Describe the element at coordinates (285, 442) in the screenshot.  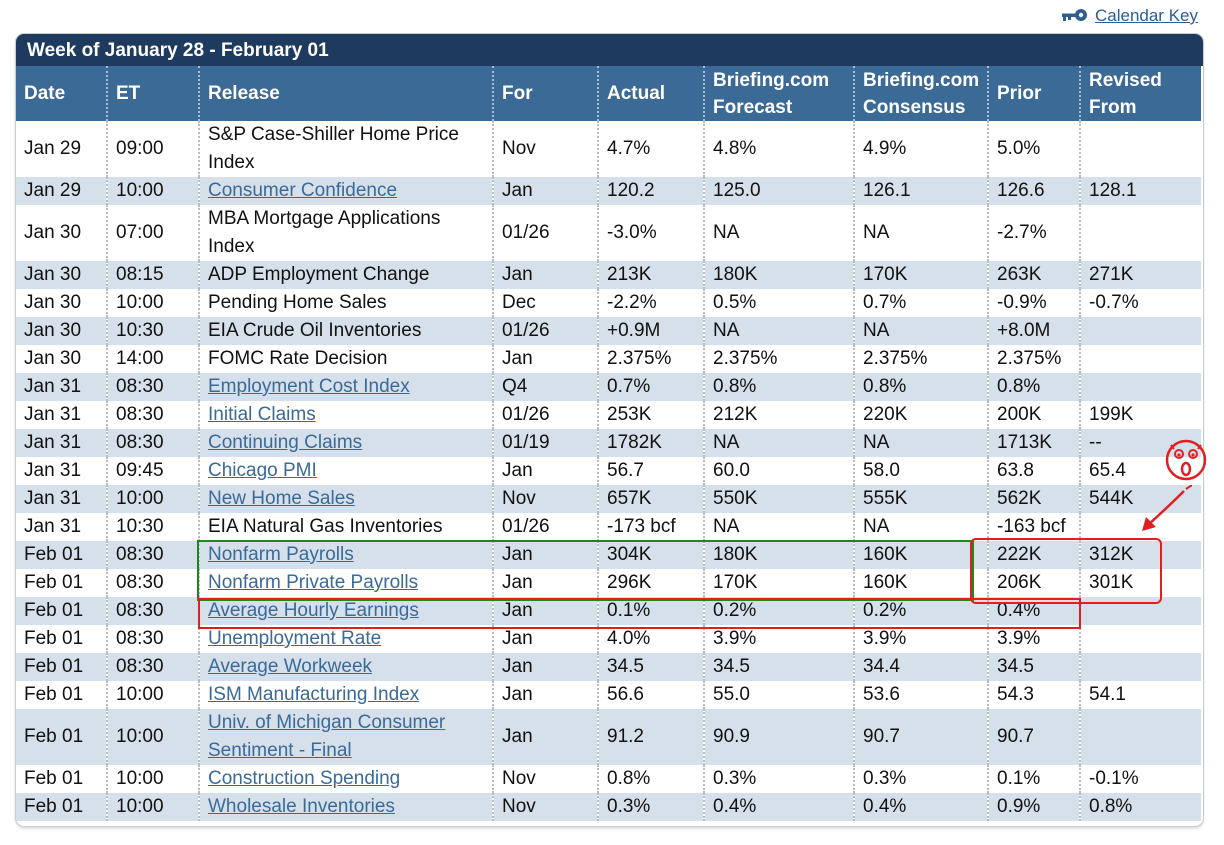
I see `release-link: Continuing Claims` at that location.